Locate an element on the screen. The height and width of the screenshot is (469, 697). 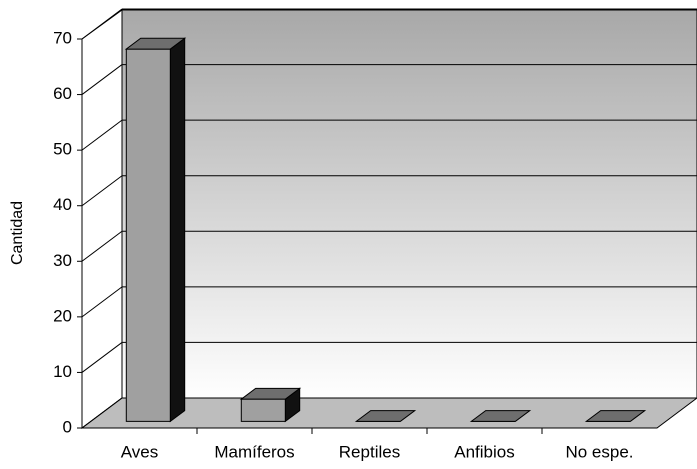
y-tick-label: 50 is located at coordinates (62, 149).